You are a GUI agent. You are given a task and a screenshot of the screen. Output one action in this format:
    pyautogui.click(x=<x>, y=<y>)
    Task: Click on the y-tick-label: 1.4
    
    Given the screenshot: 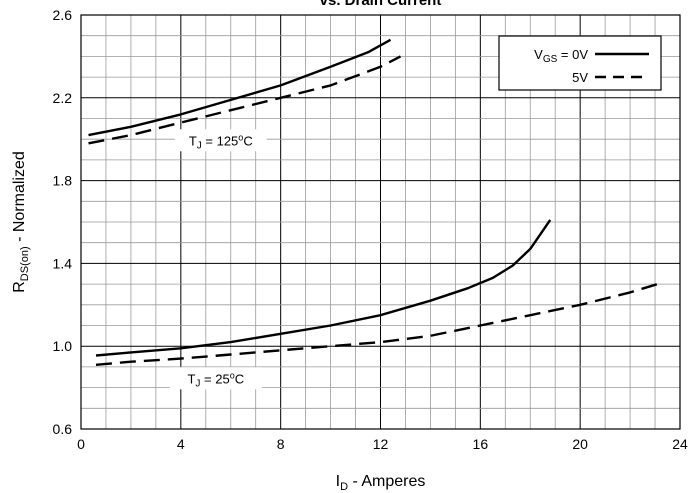 What is the action you would take?
    pyautogui.click(x=63, y=263)
    